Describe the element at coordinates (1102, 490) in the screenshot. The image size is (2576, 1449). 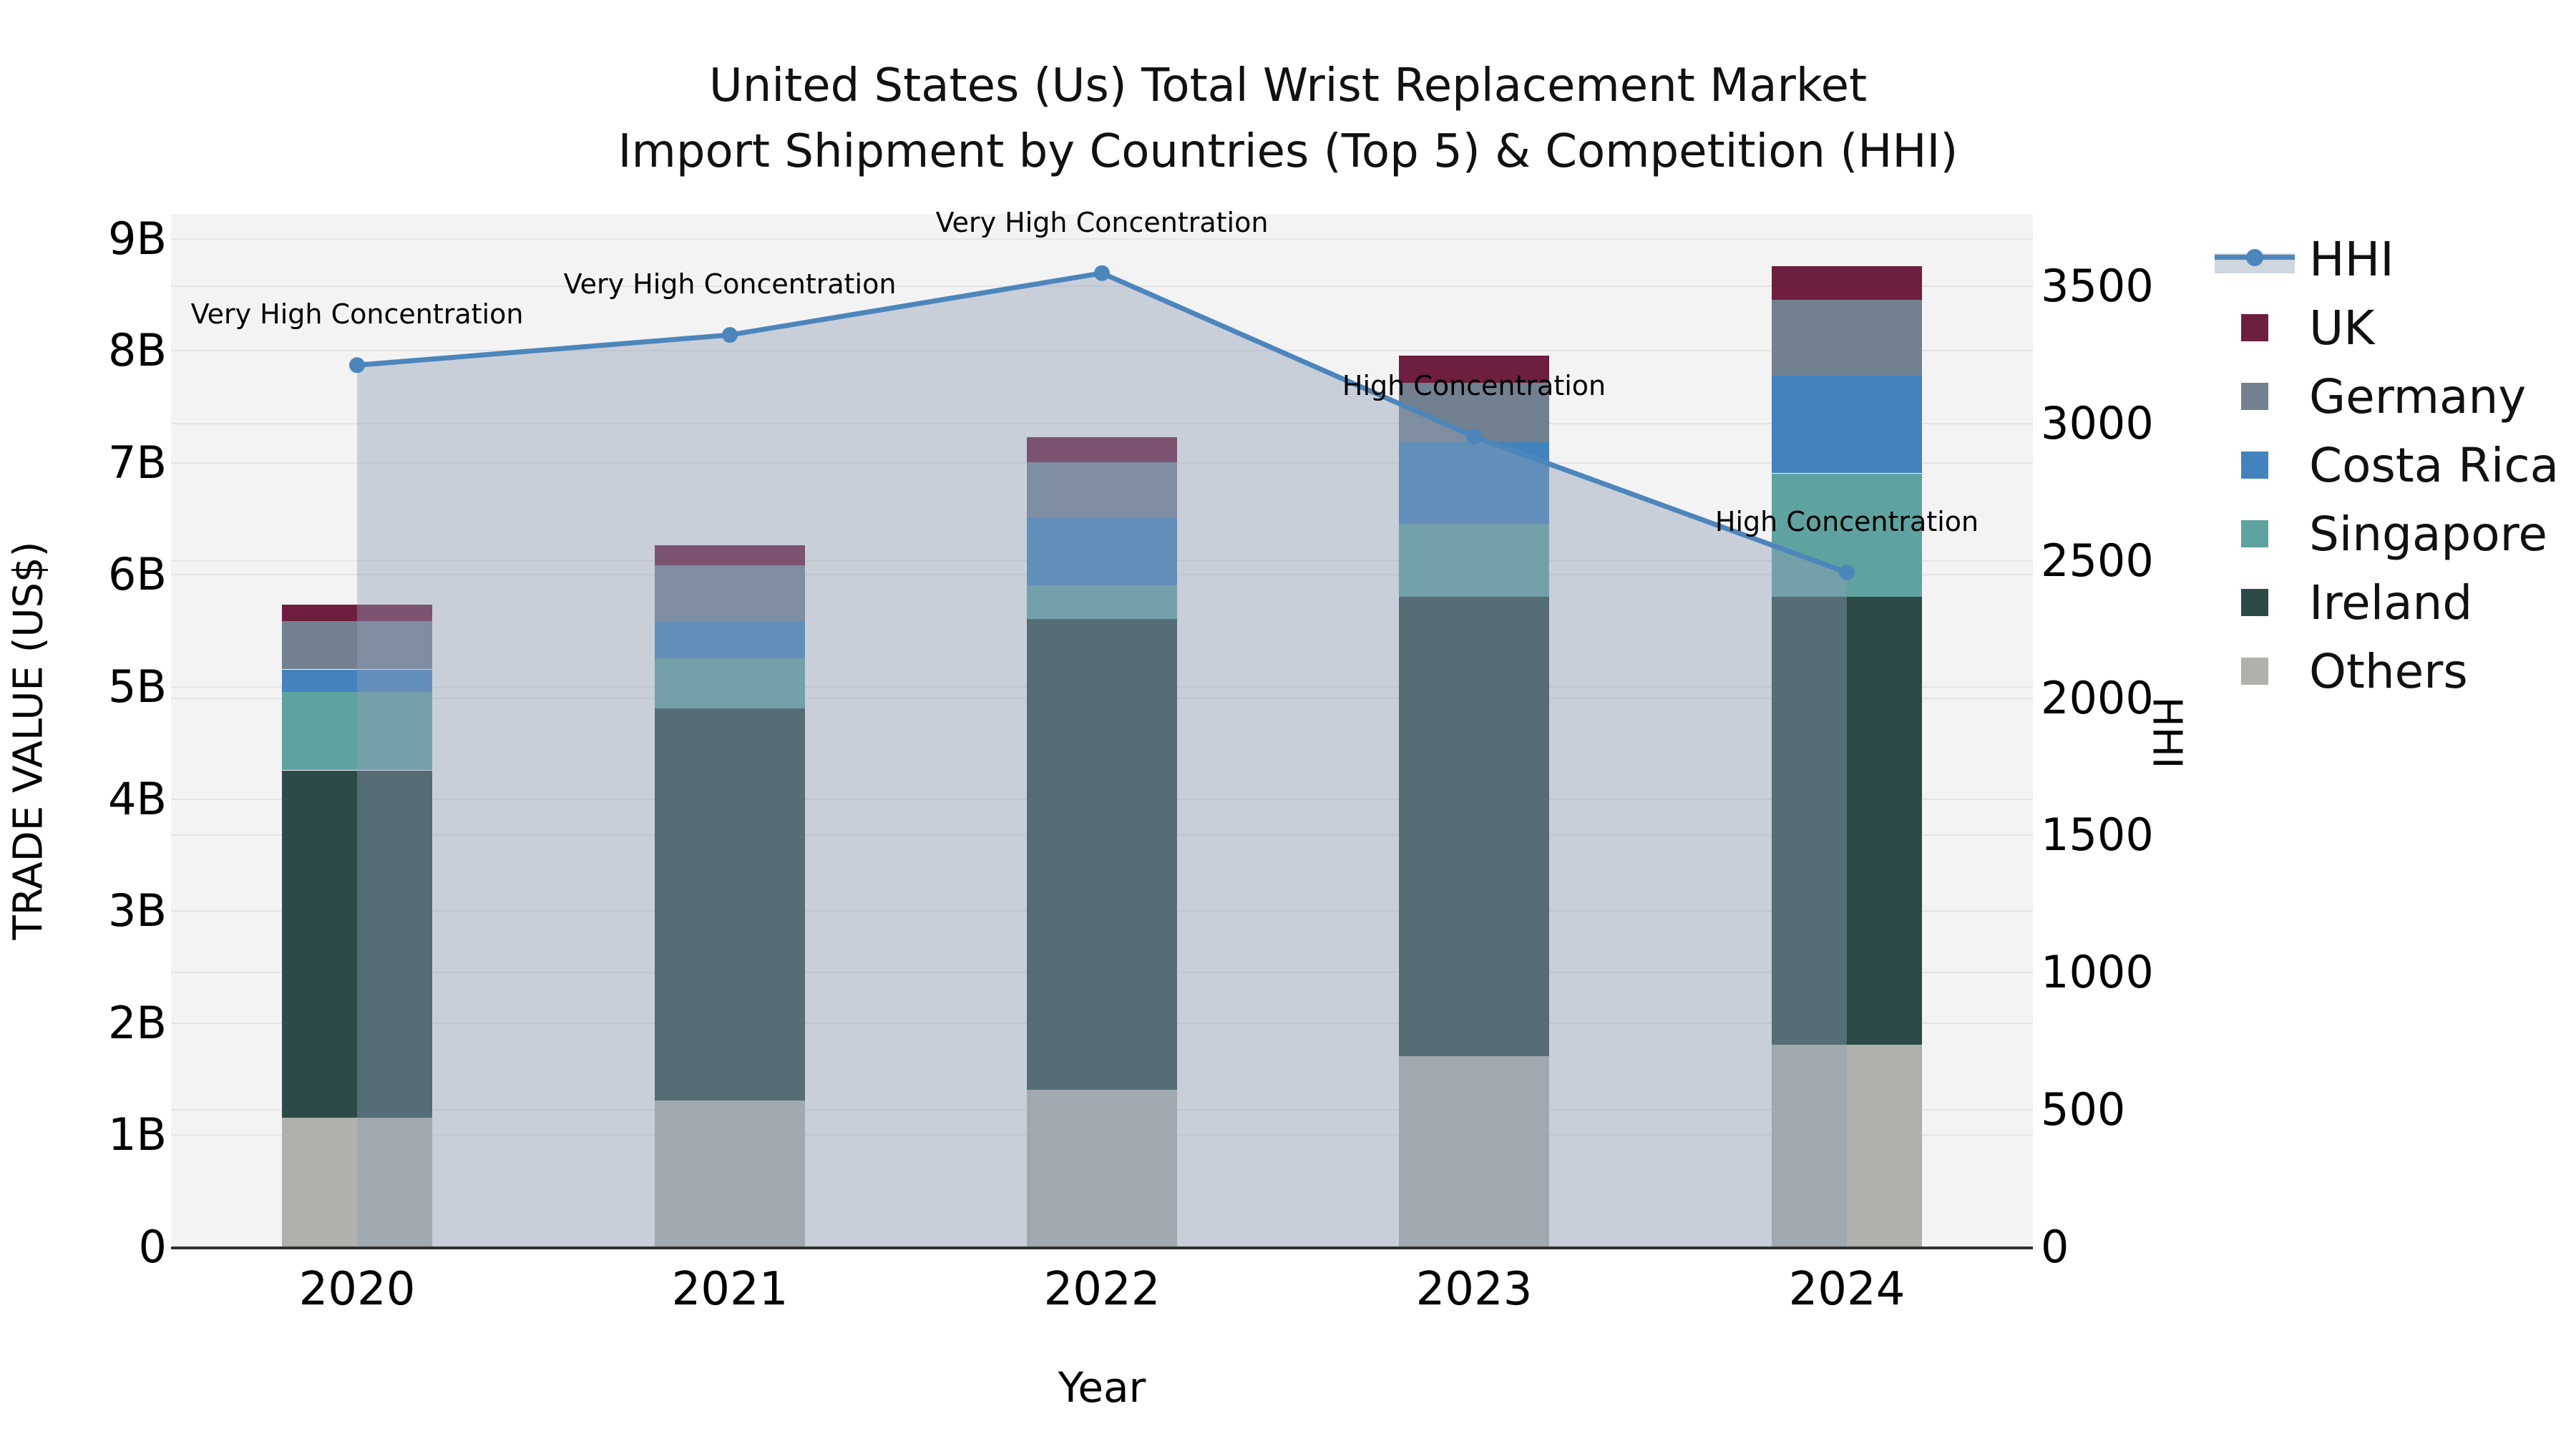
I see `bar-germany-2022` at that location.